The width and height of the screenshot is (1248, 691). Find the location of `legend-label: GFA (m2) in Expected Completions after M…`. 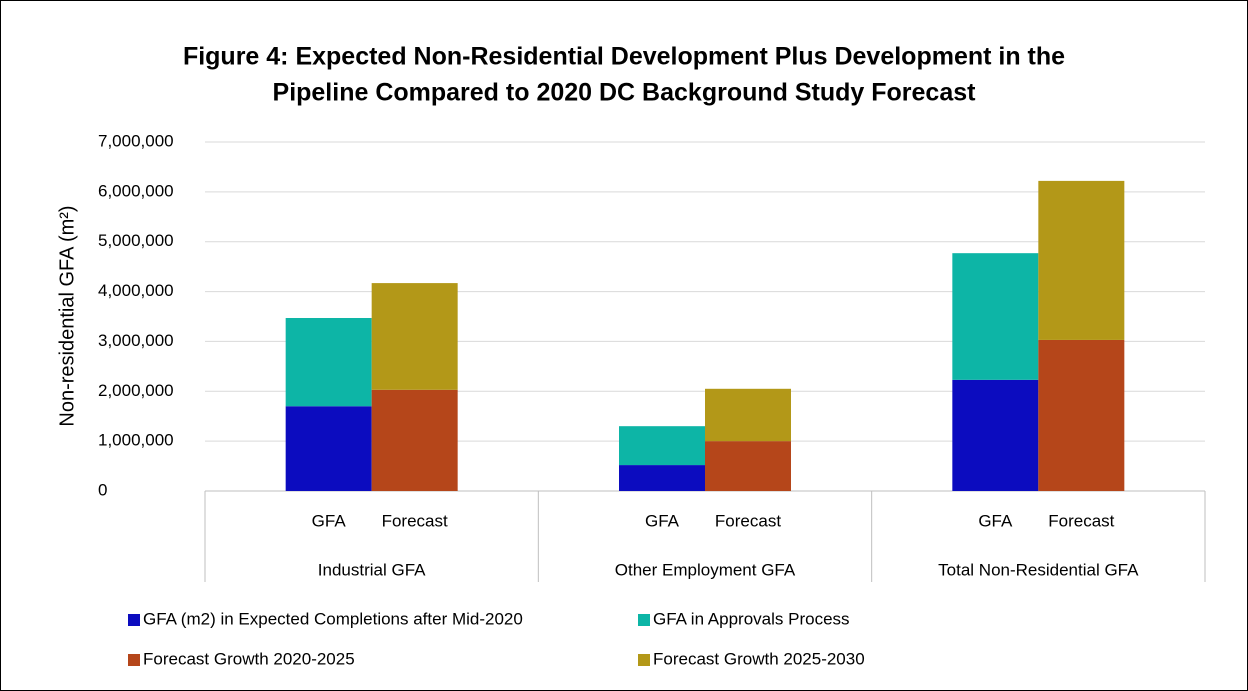

legend-label: GFA (m2) in Expected Completions after M… is located at coordinates (333, 618).